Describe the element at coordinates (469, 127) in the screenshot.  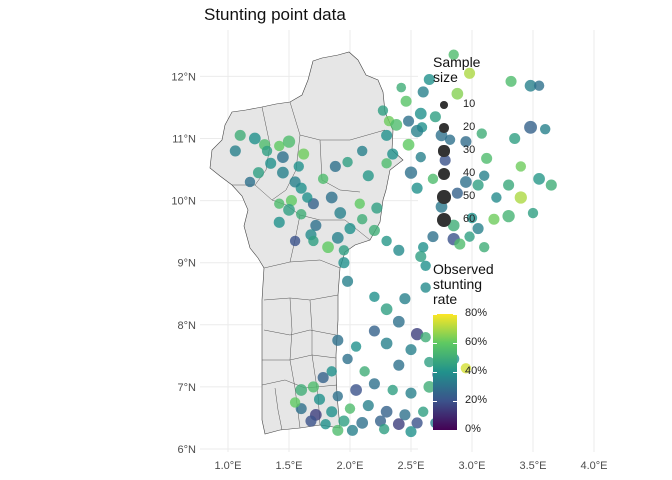
I see `size-legend-label: 20` at that location.